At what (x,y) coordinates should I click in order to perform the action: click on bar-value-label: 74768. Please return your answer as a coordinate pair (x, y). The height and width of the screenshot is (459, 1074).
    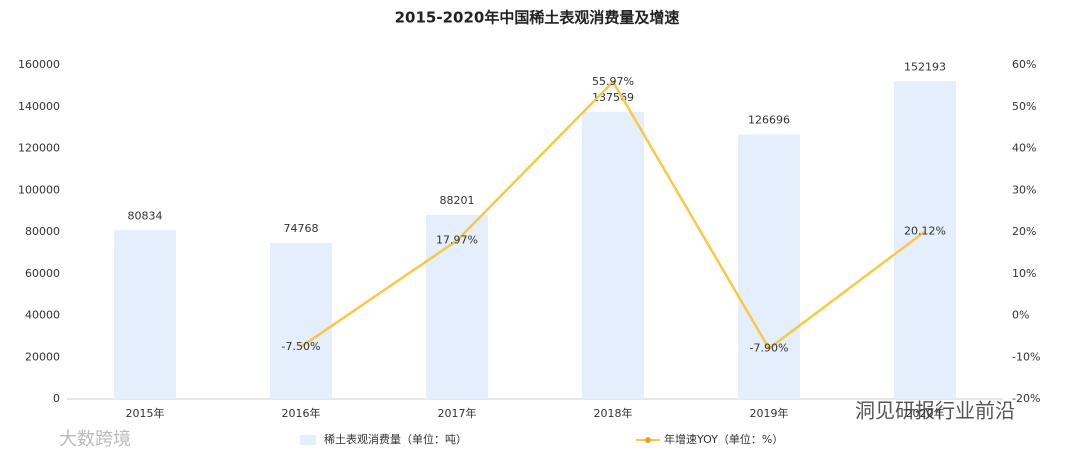
    Looking at the image, I should click on (301, 228).